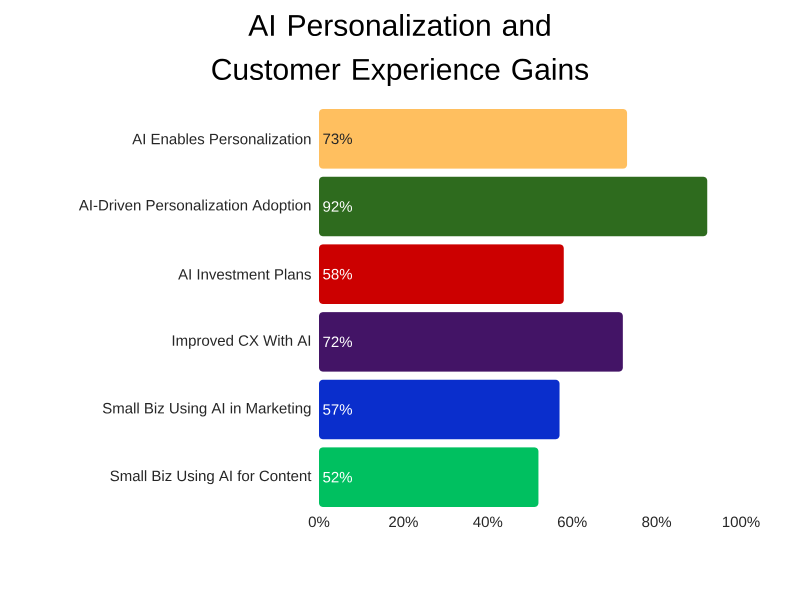  I want to click on data-label: 52%, so click(337, 477).